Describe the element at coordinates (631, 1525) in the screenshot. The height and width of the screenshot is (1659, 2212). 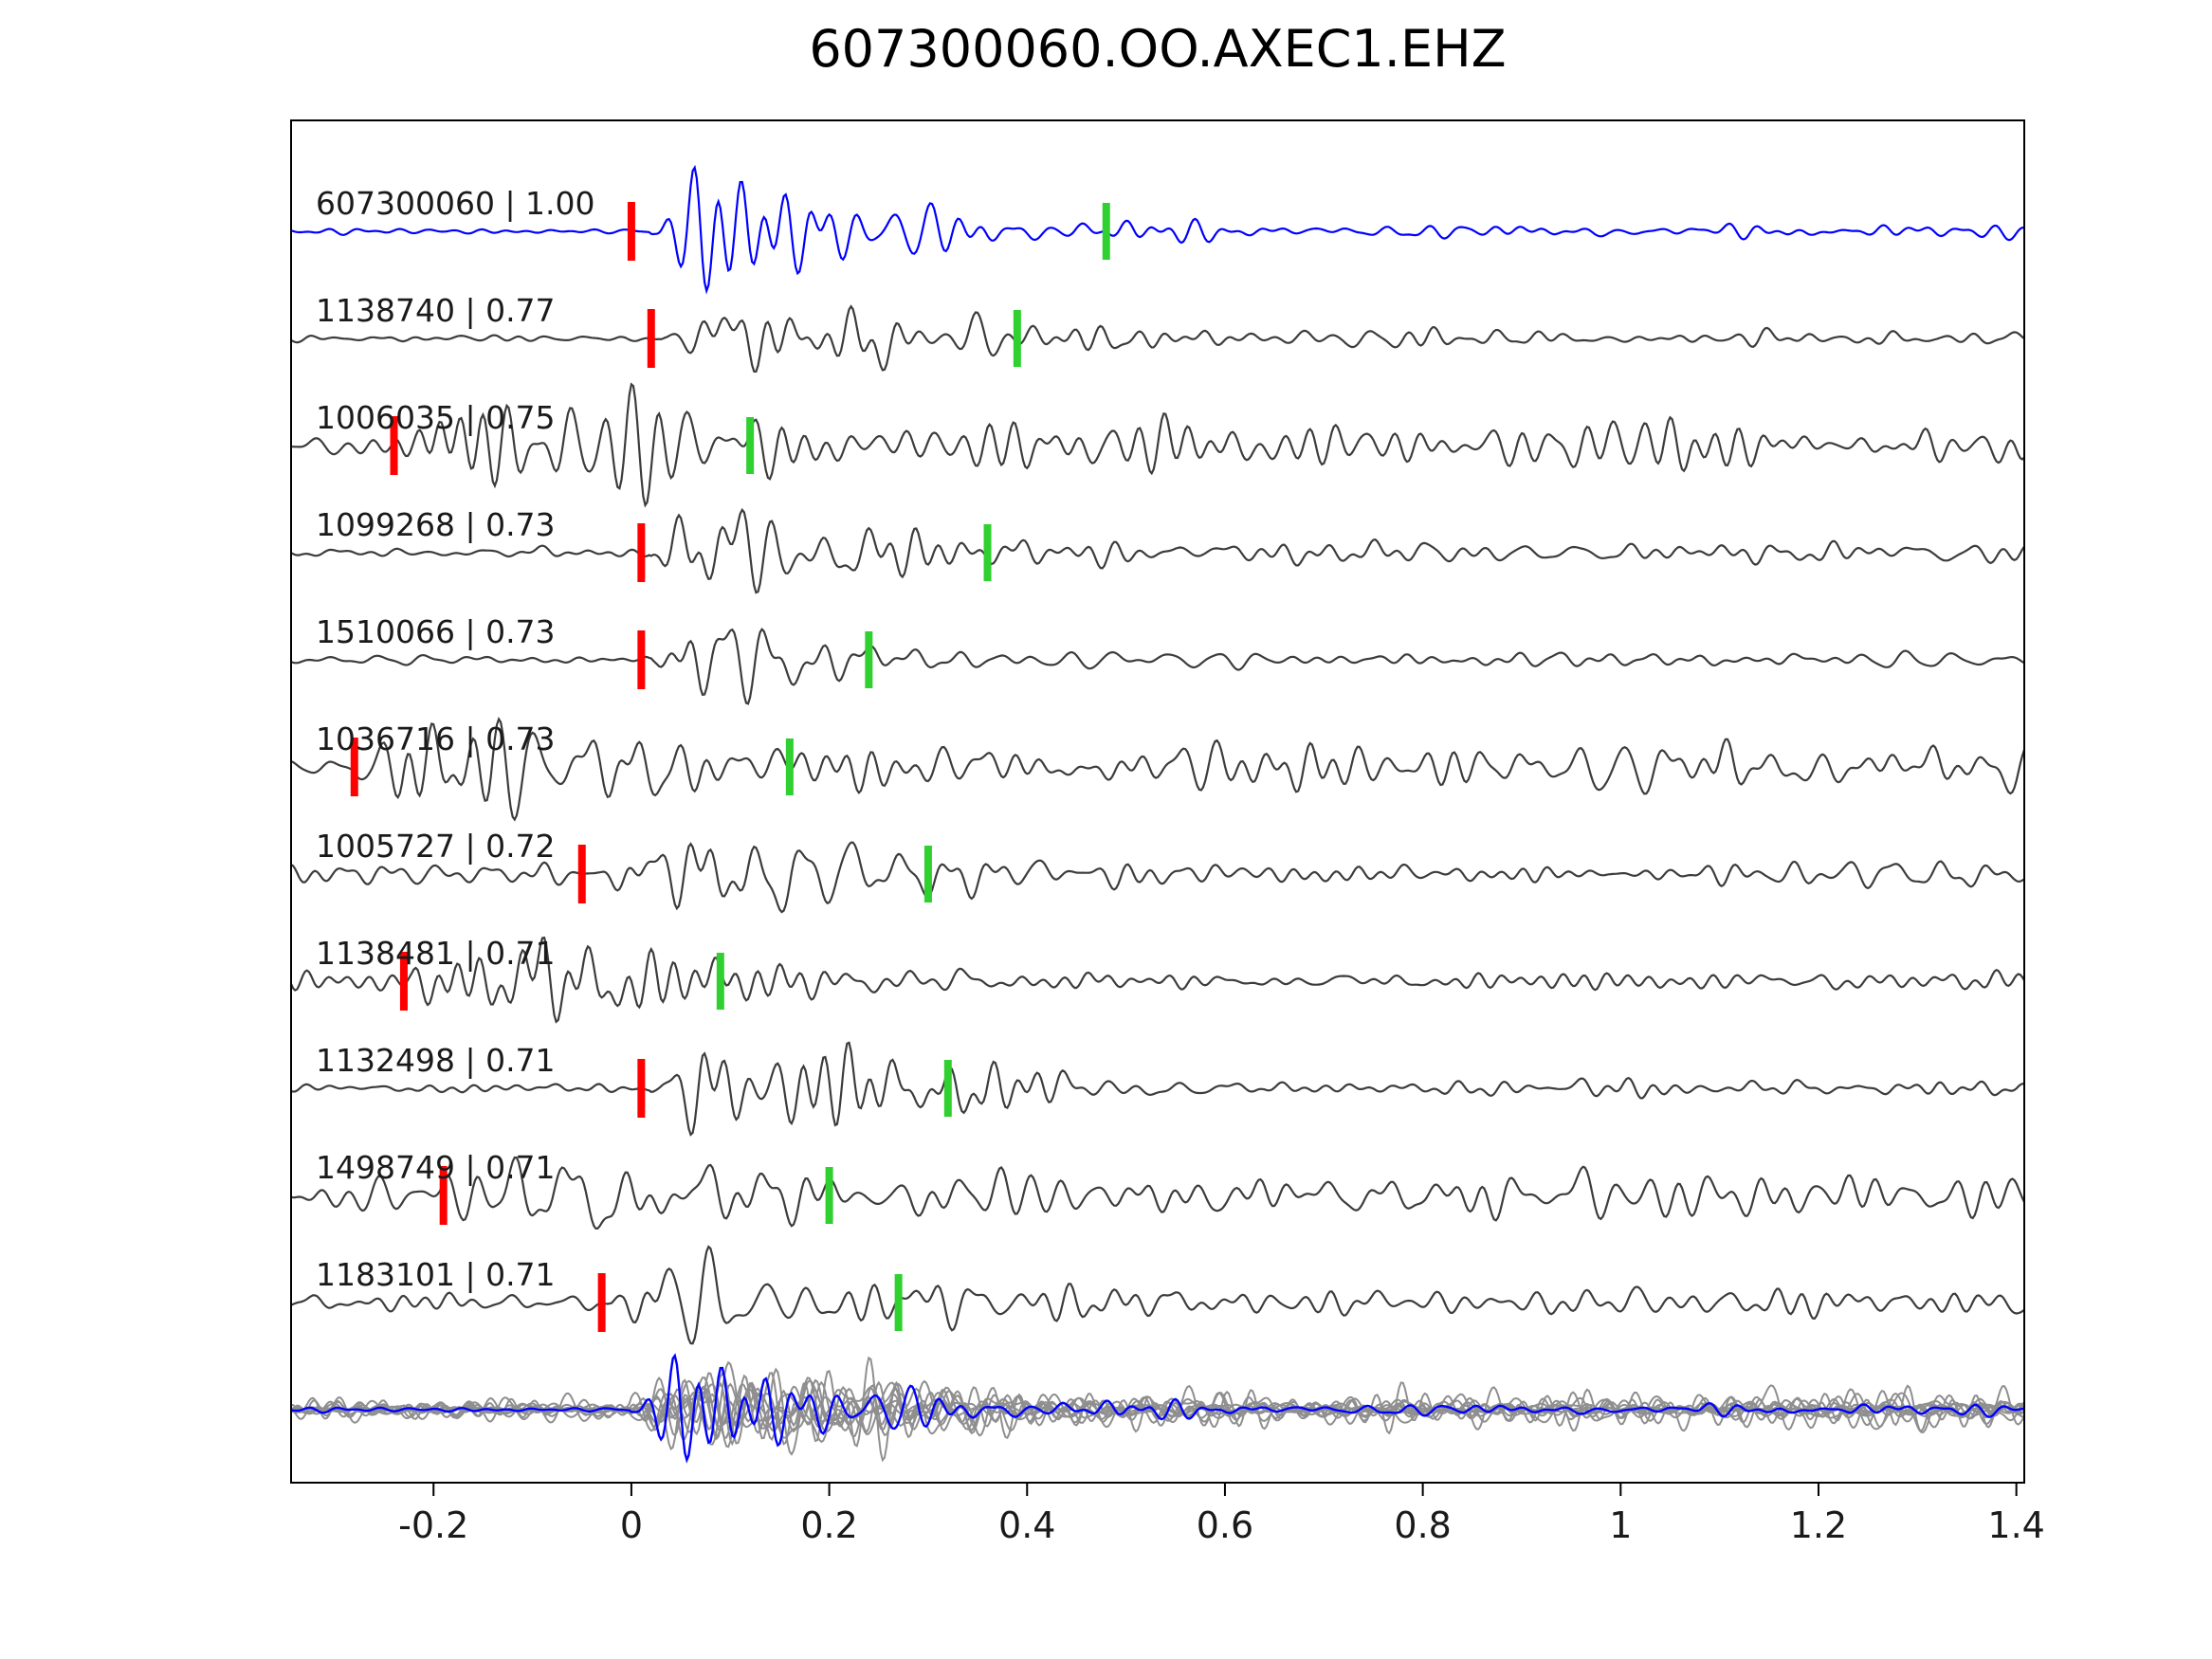
I see `x-tick-label: 0` at that location.